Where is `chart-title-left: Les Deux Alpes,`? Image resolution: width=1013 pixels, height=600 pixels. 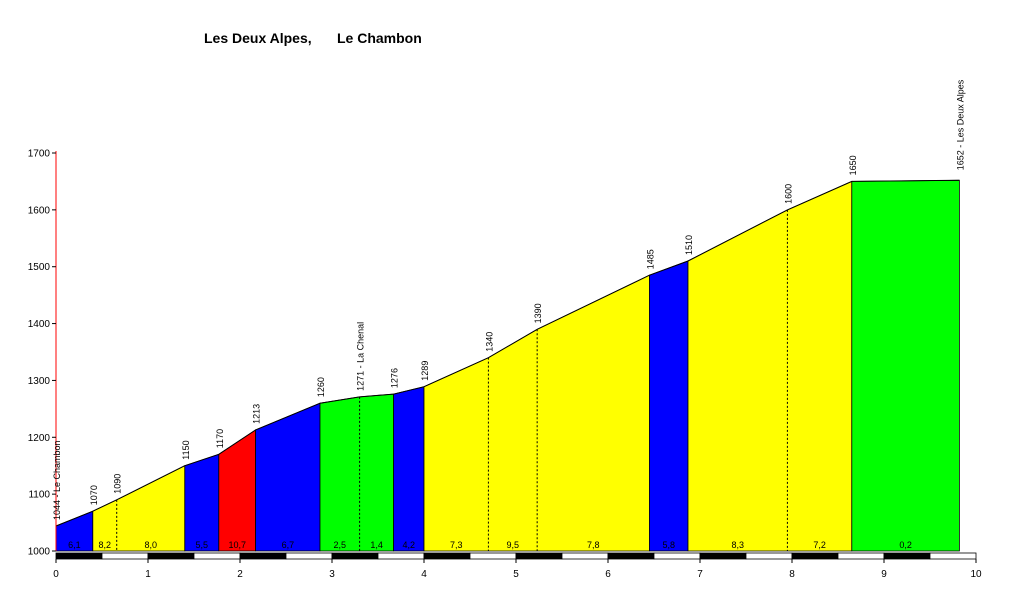
chart-title-left: Les Deux Alpes, is located at coordinates (258, 38).